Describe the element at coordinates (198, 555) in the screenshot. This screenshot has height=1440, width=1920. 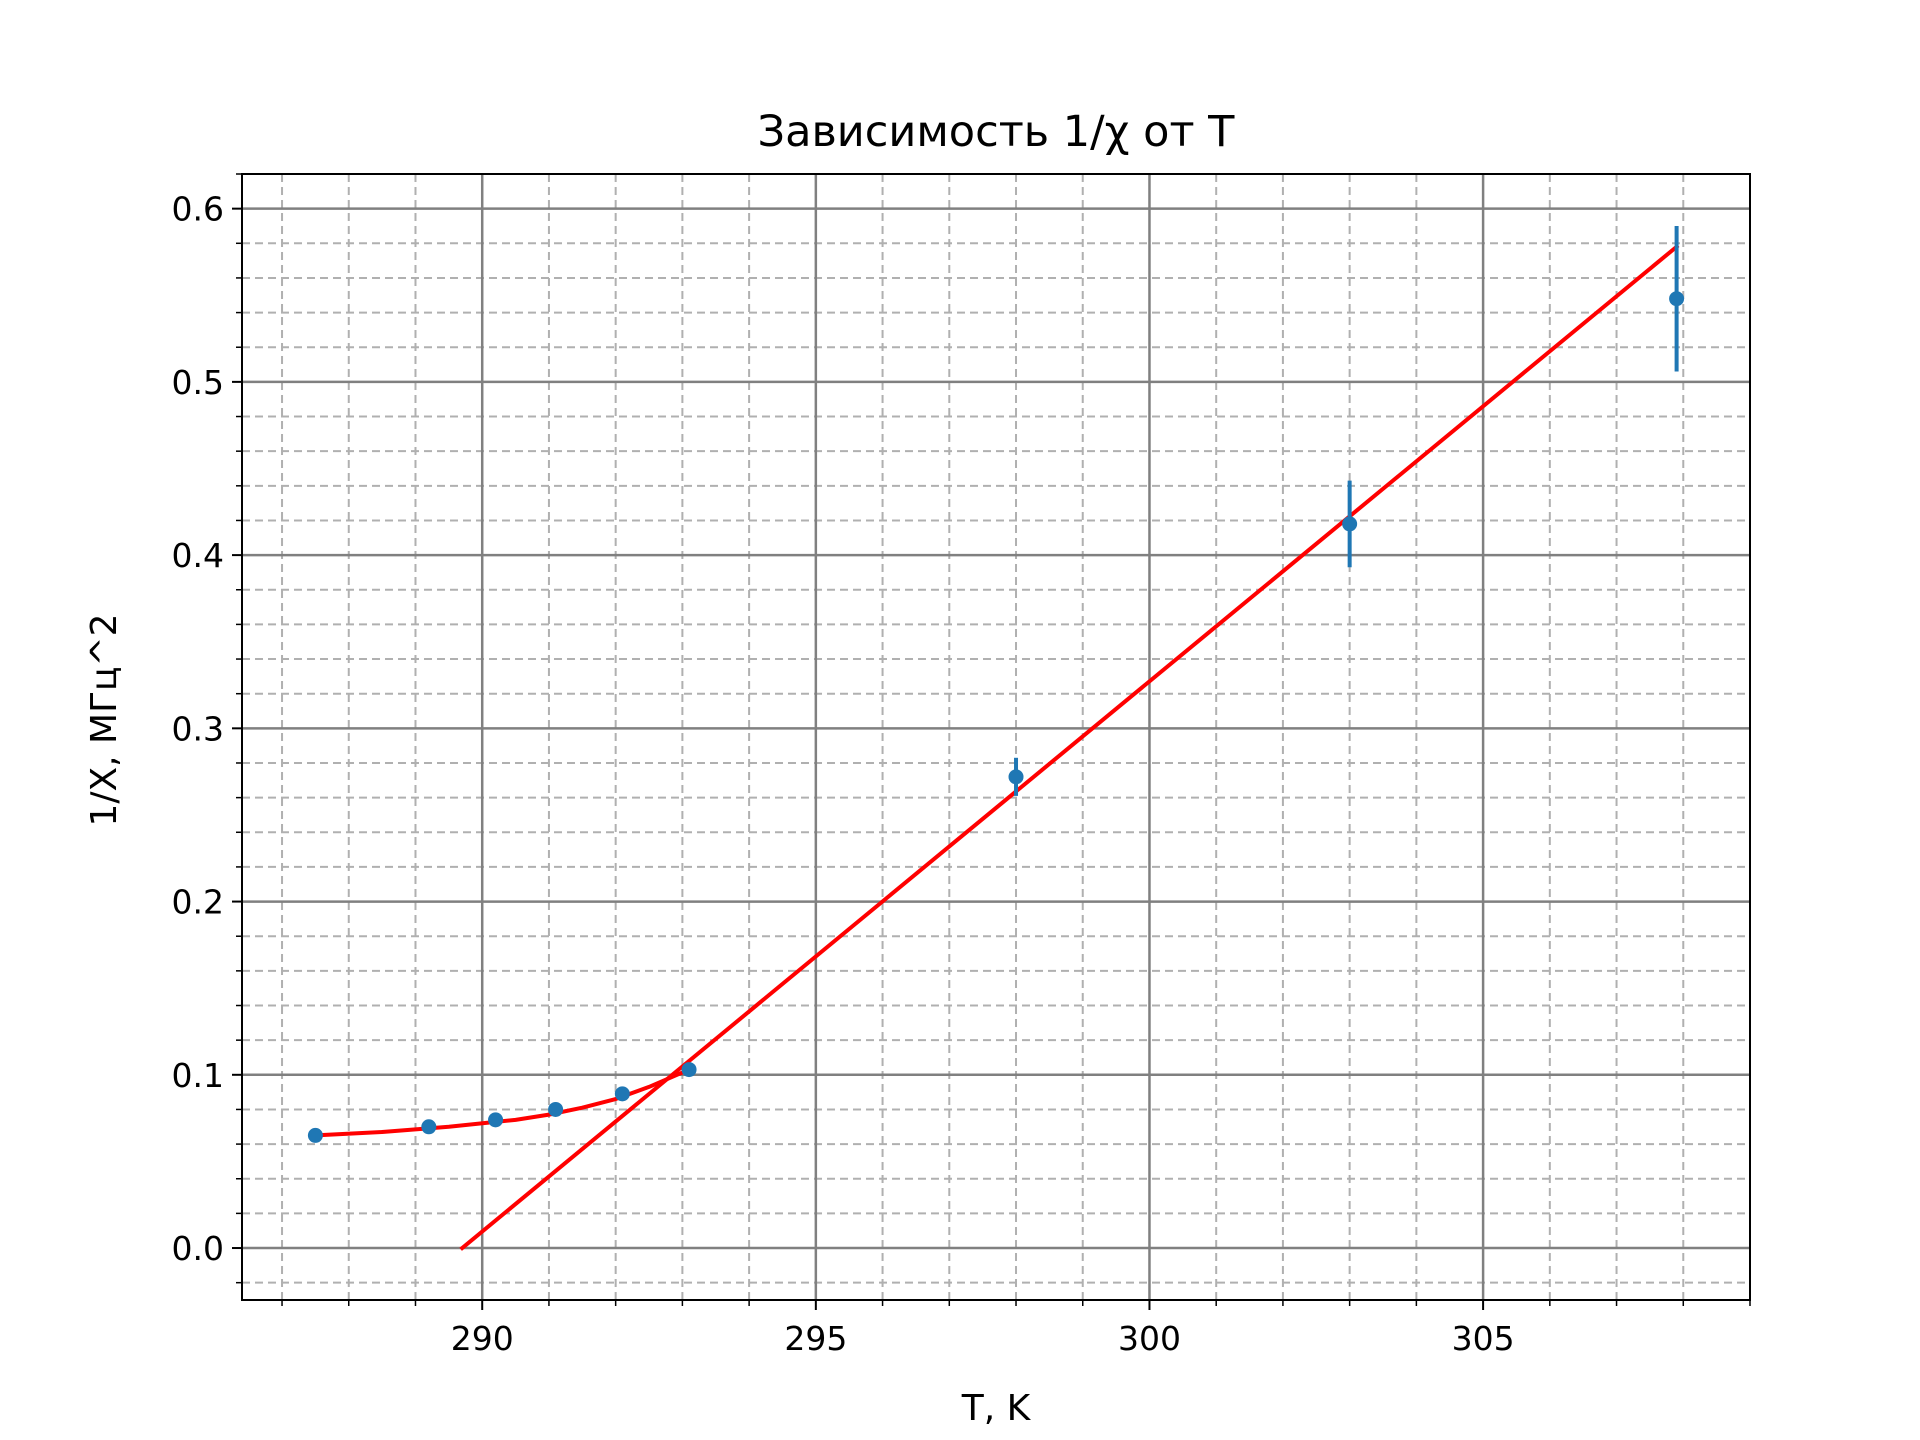
I see `y-tick-label: 0.4` at that location.